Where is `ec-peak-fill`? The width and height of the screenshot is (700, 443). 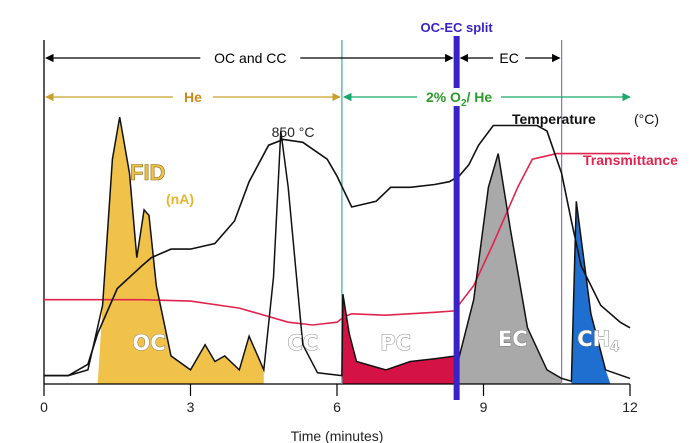
ec-peak-fill is located at coordinates (509, 268).